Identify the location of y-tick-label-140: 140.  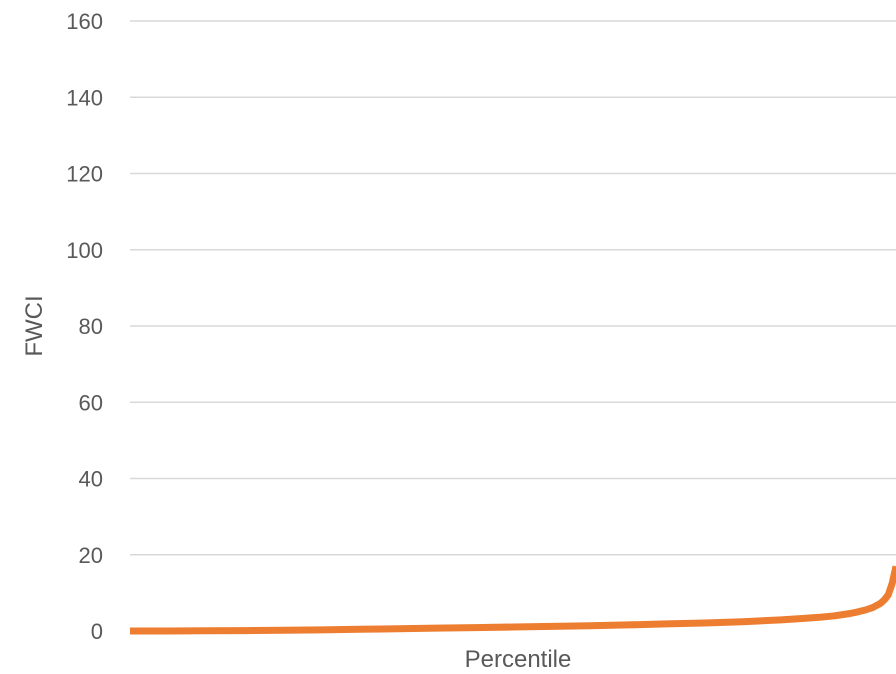
(84, 97).